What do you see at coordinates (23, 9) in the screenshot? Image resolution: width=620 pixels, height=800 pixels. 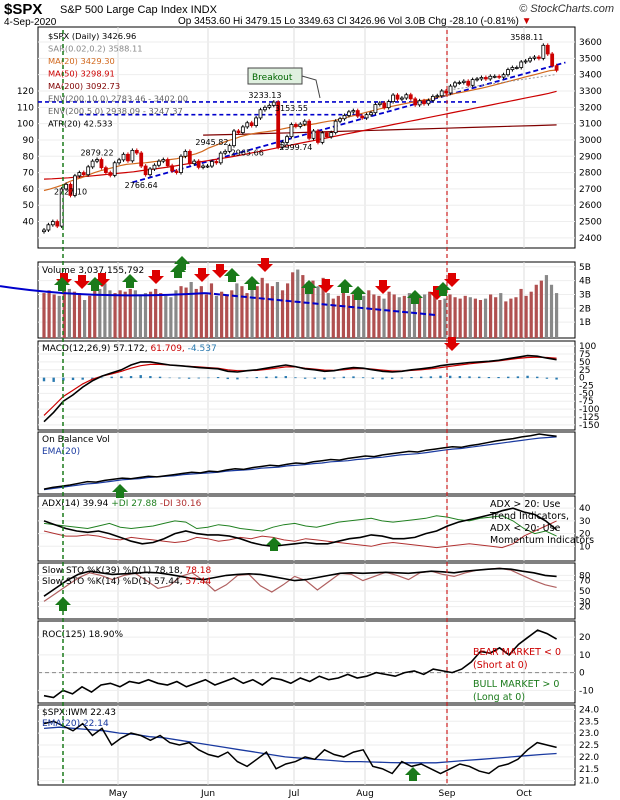 I see `symbol-title: $SPX` at bounding box center [23, 9].